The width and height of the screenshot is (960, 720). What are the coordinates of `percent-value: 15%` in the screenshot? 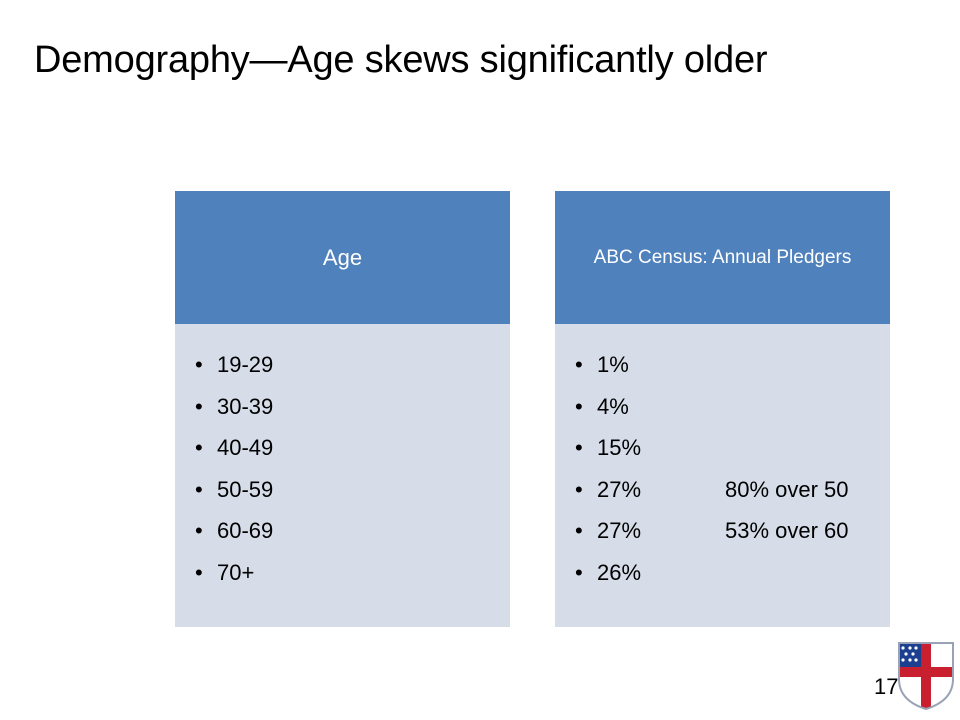 It's located at (619, 447).